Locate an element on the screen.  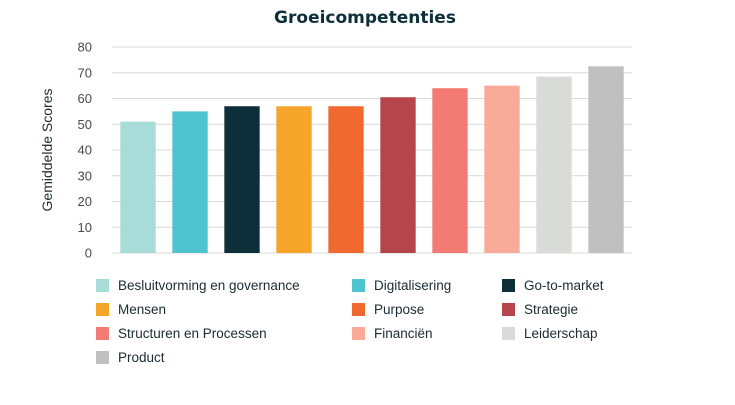
legend-item: Strategie is located at coordinates (577, 309).